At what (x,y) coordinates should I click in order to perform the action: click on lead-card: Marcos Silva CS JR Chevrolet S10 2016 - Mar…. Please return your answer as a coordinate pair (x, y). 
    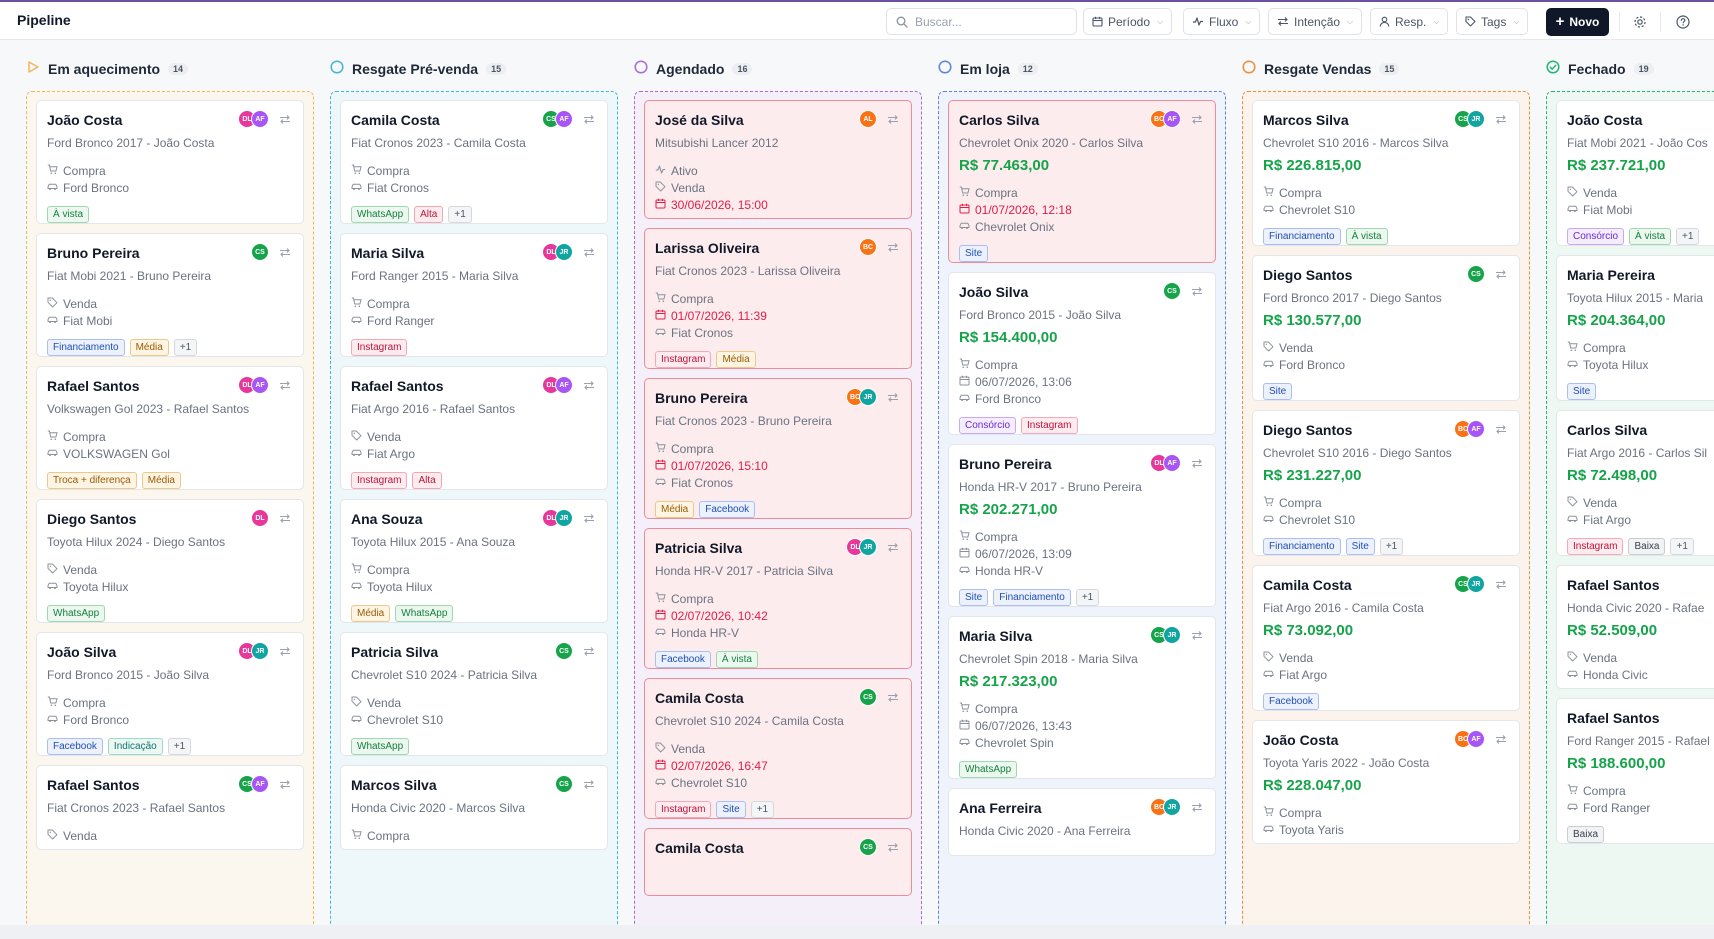
    Looking at the image, I should click on (1386, 173).